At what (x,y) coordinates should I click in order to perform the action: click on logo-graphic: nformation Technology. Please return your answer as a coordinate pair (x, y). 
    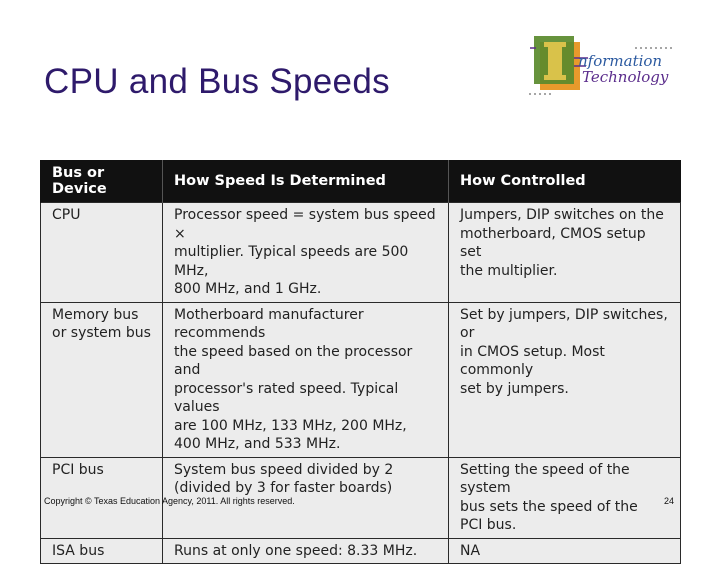
    Looking at the image, I should click on (600, 65).